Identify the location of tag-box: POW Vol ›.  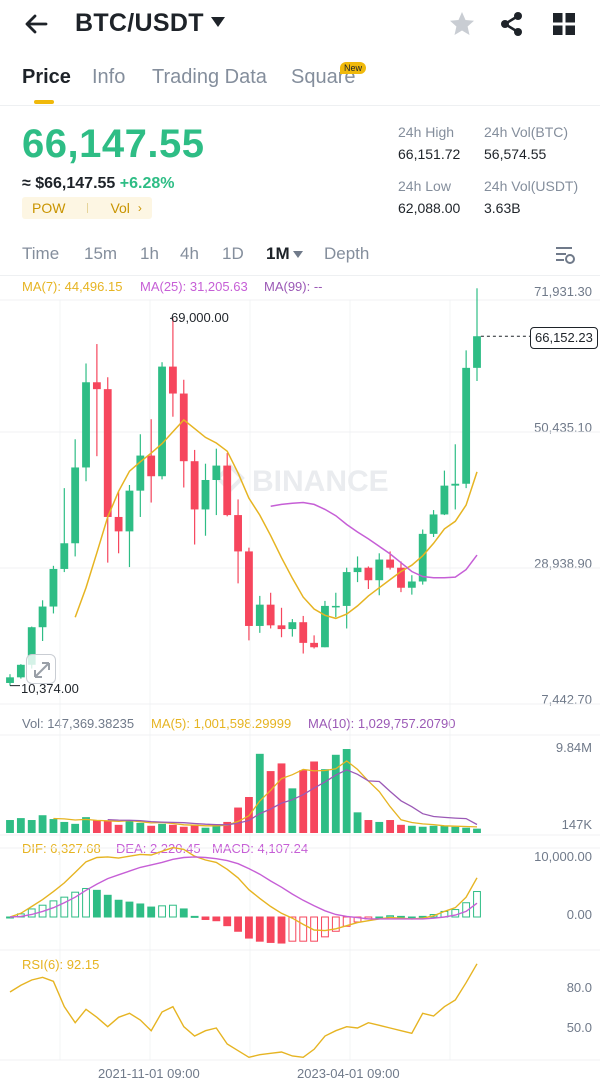
(87, 208).